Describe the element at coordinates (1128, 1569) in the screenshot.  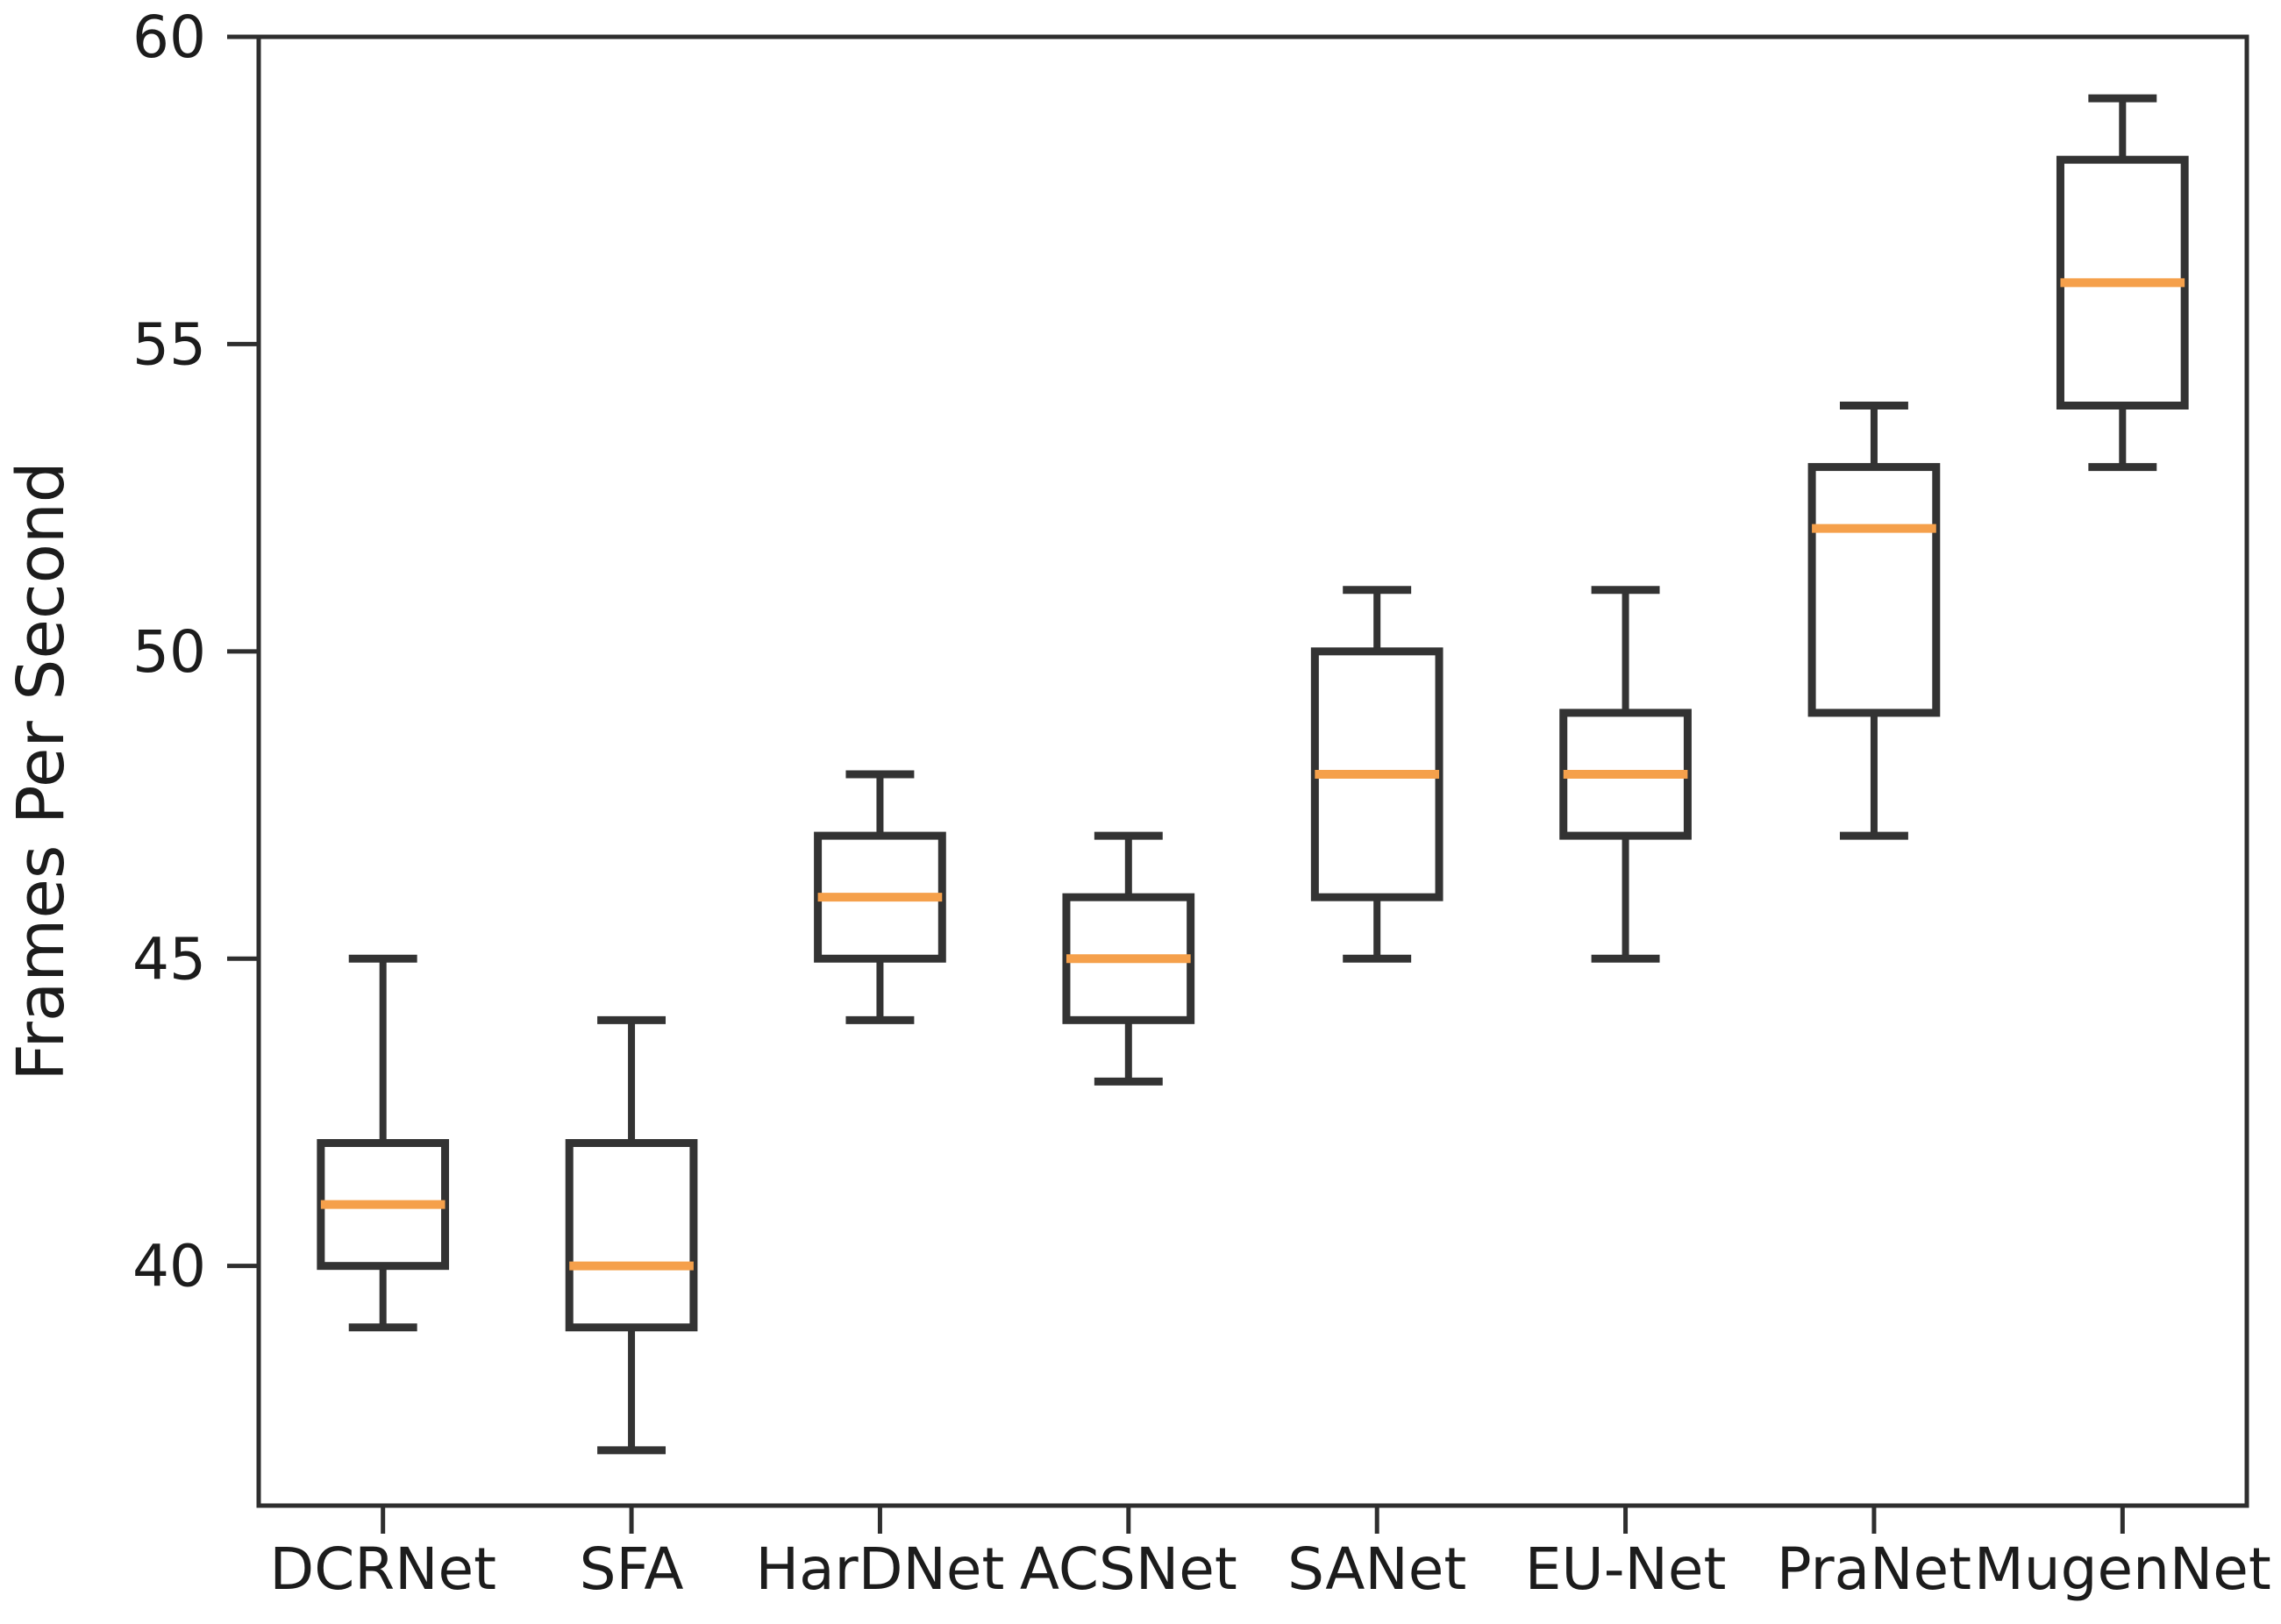
I see `x-tick-label-ACSNet: ACSNet` at that location.